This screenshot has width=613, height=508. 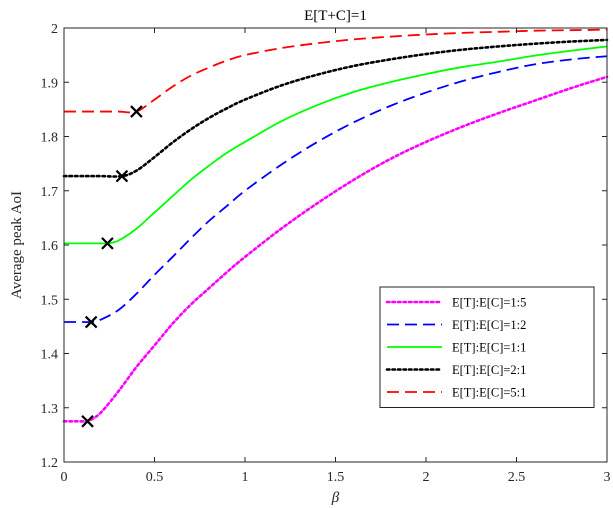 What do you see at coordinates (426, 477) in the screenshot?
I see `x-tick-label: 2` at bounding box center [426, 477].